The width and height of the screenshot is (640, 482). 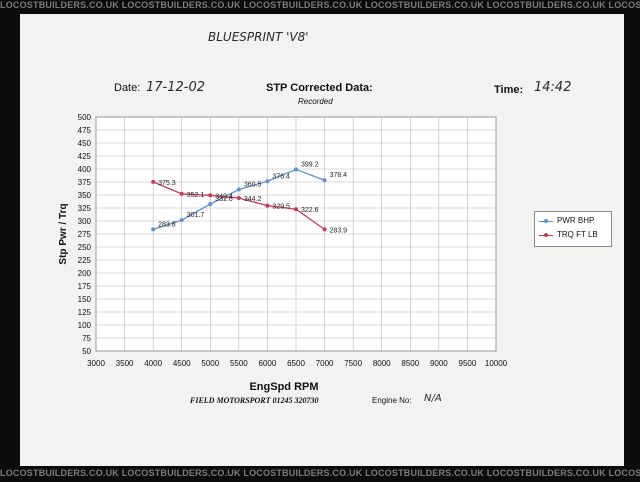 What do you see at coordinates (85, 312) in the screenshot?
I see `y-tick-label: 125` at bounding box center [85, 312].